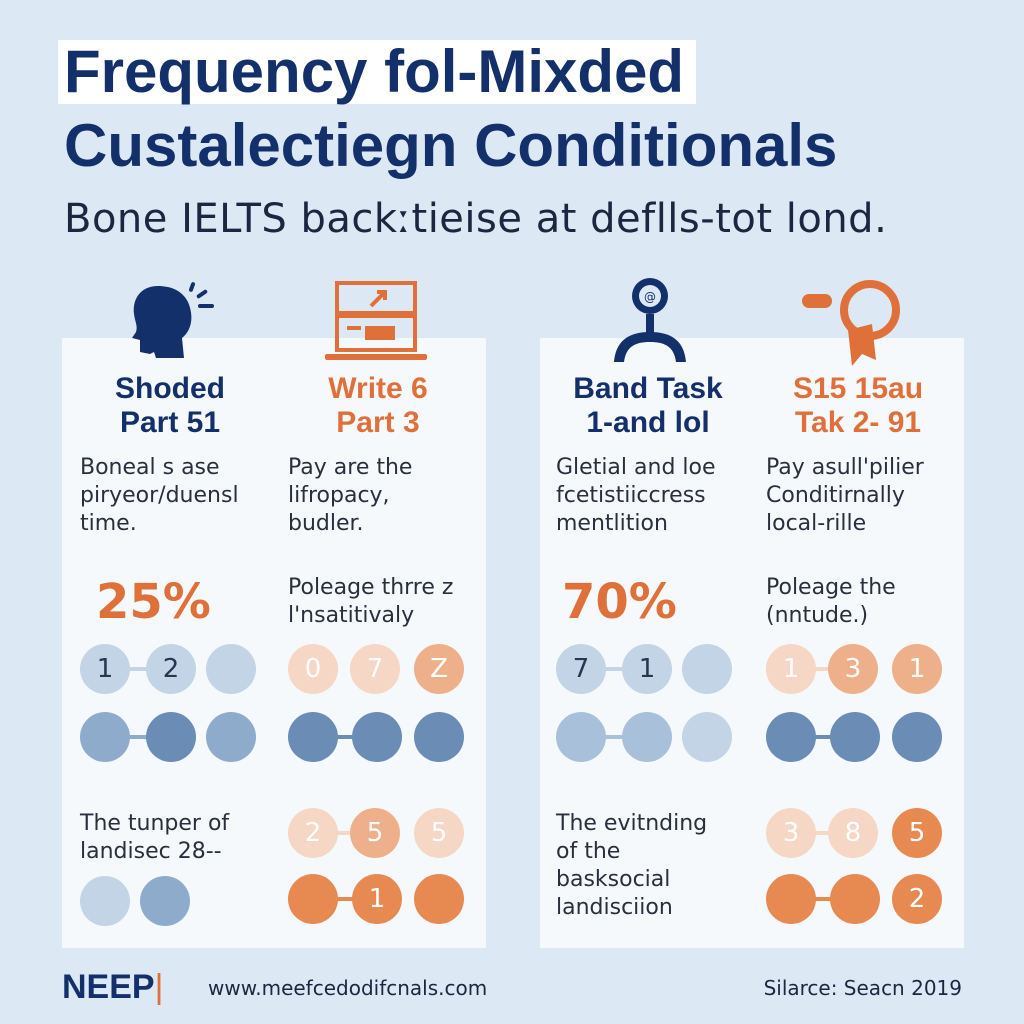  Describe the element at coordinates (862, 988) in the screenshot. I see `source-note: Silarce: Seacn 2019` at that location.